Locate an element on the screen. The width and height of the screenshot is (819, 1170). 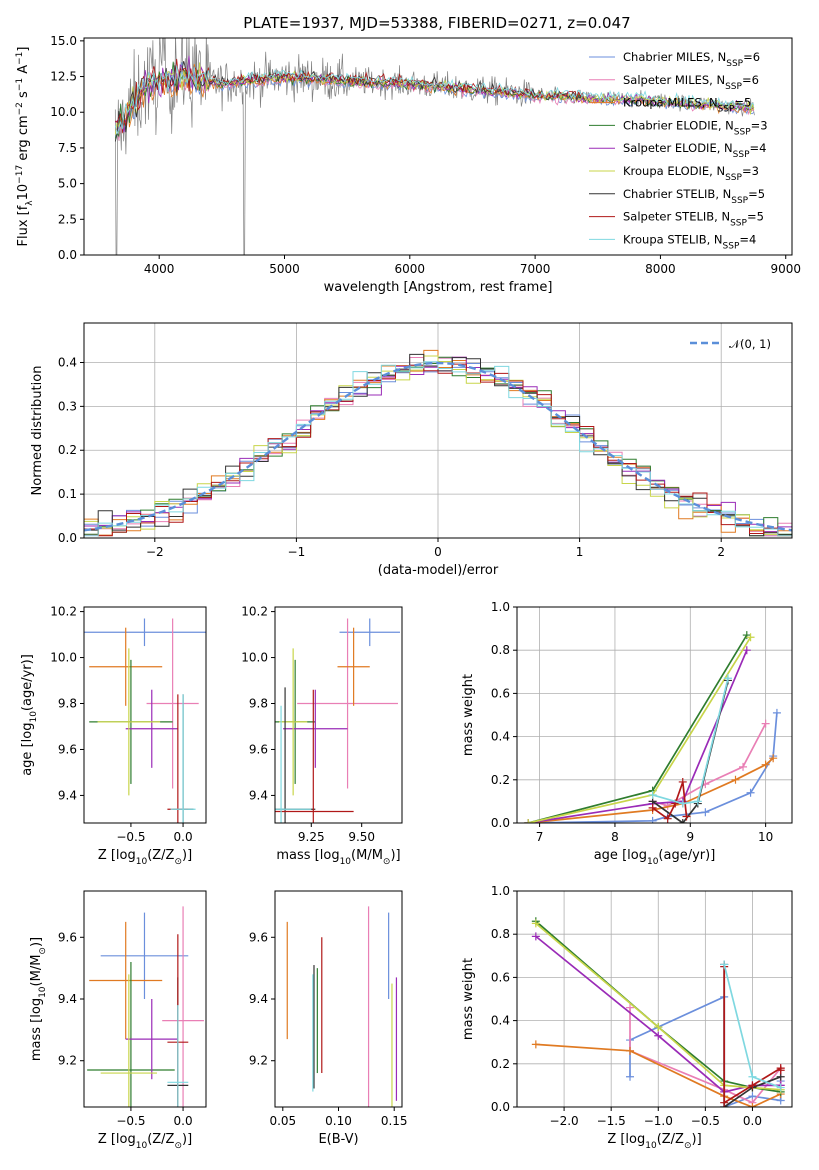
x-tick-label: 9.25 is located at coordinates (311, 837).